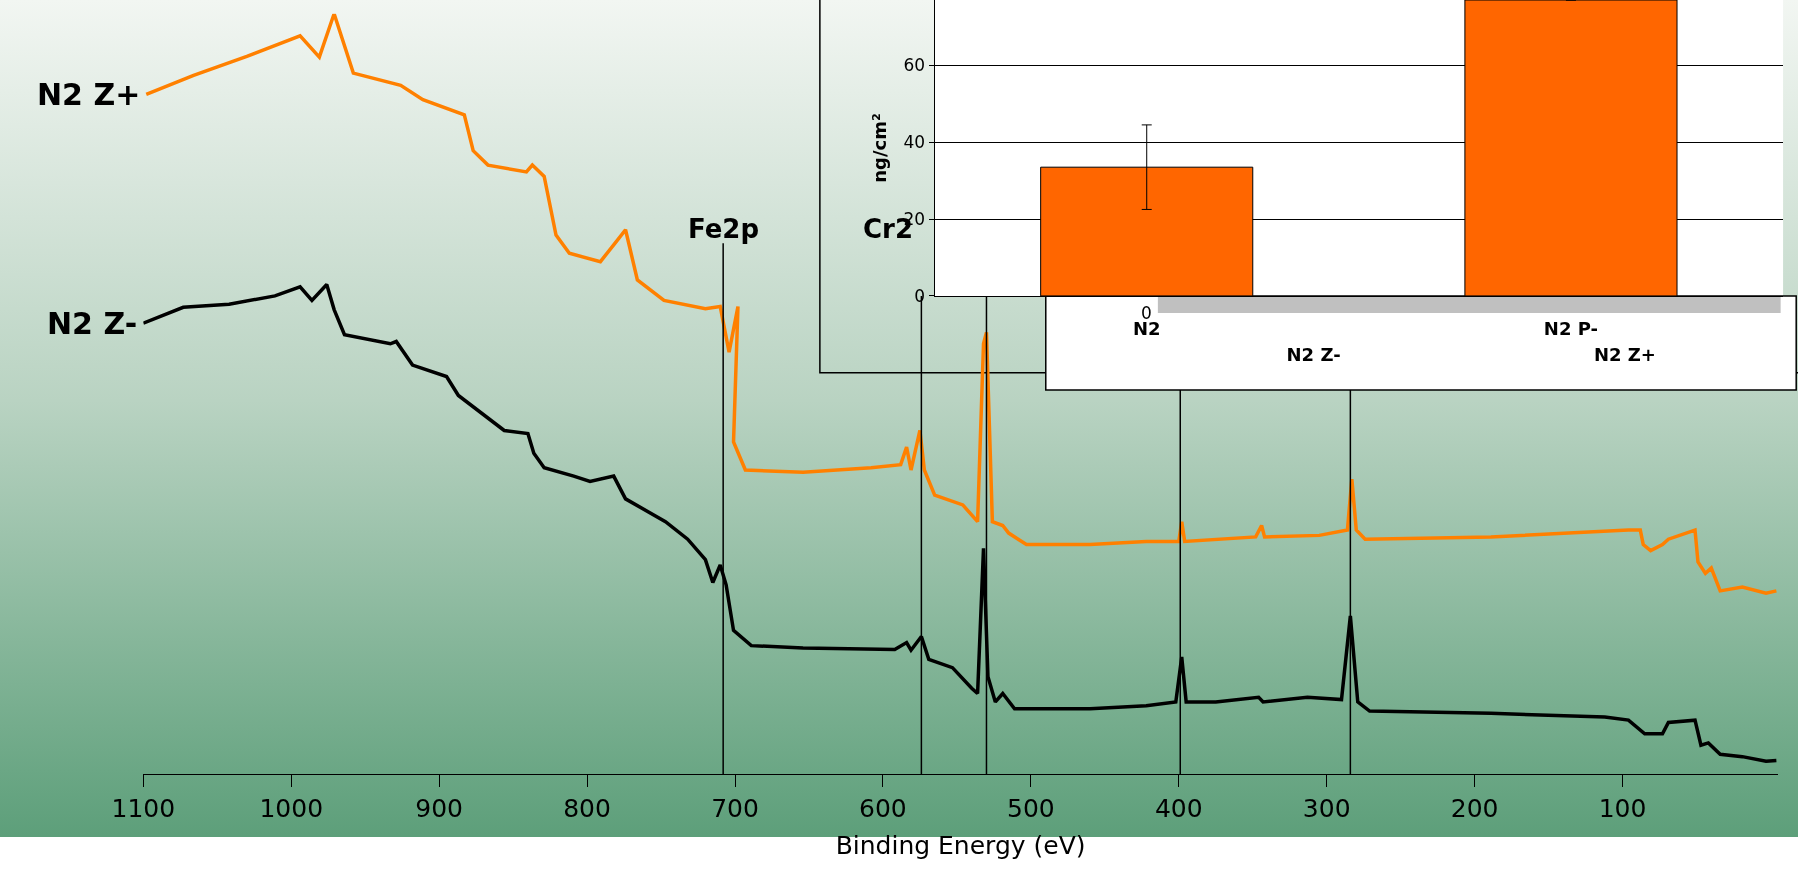 The height and width of the screenshot is (890, 1798). What do you see at coordinates (89, 94) in the screenshot?
I see `series-label: N2 Z+` at bounding box center [89, 94].